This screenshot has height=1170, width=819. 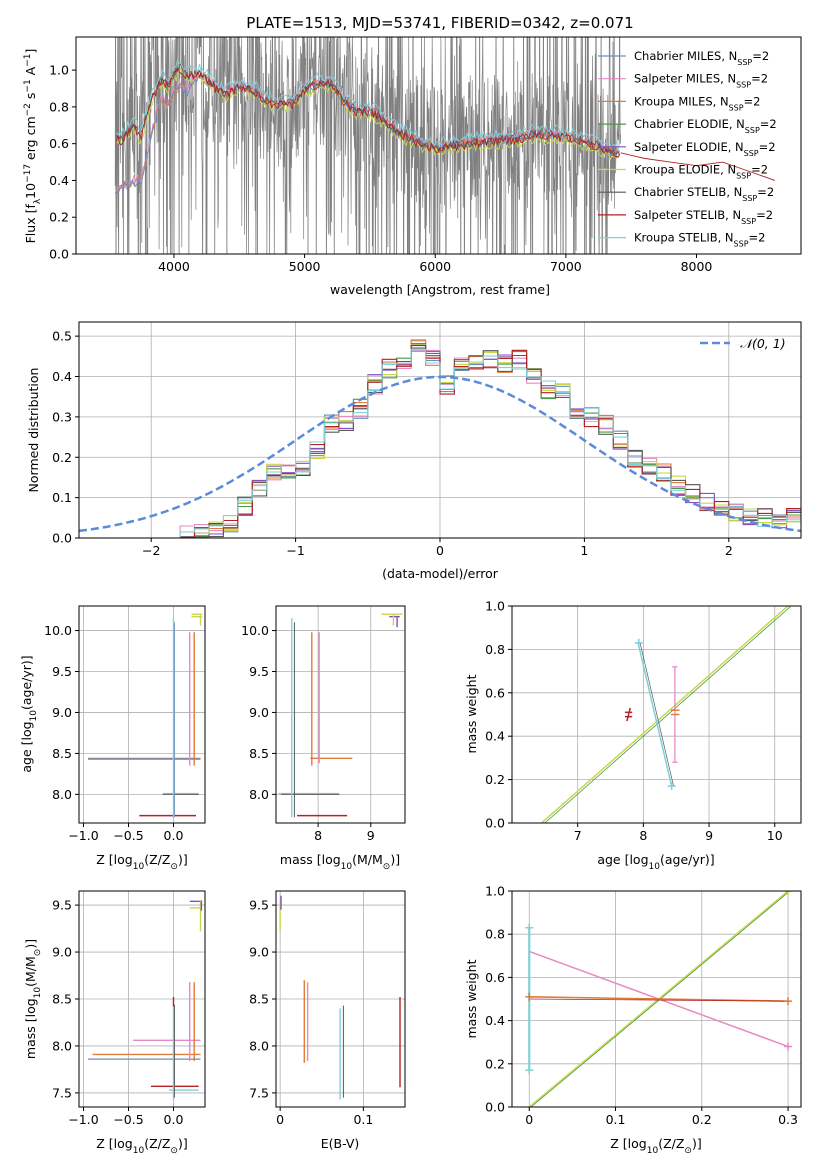 What do you see at coordinates (628, 714) in the screenshot?
I see `marker` at bounding box center [628, 714].